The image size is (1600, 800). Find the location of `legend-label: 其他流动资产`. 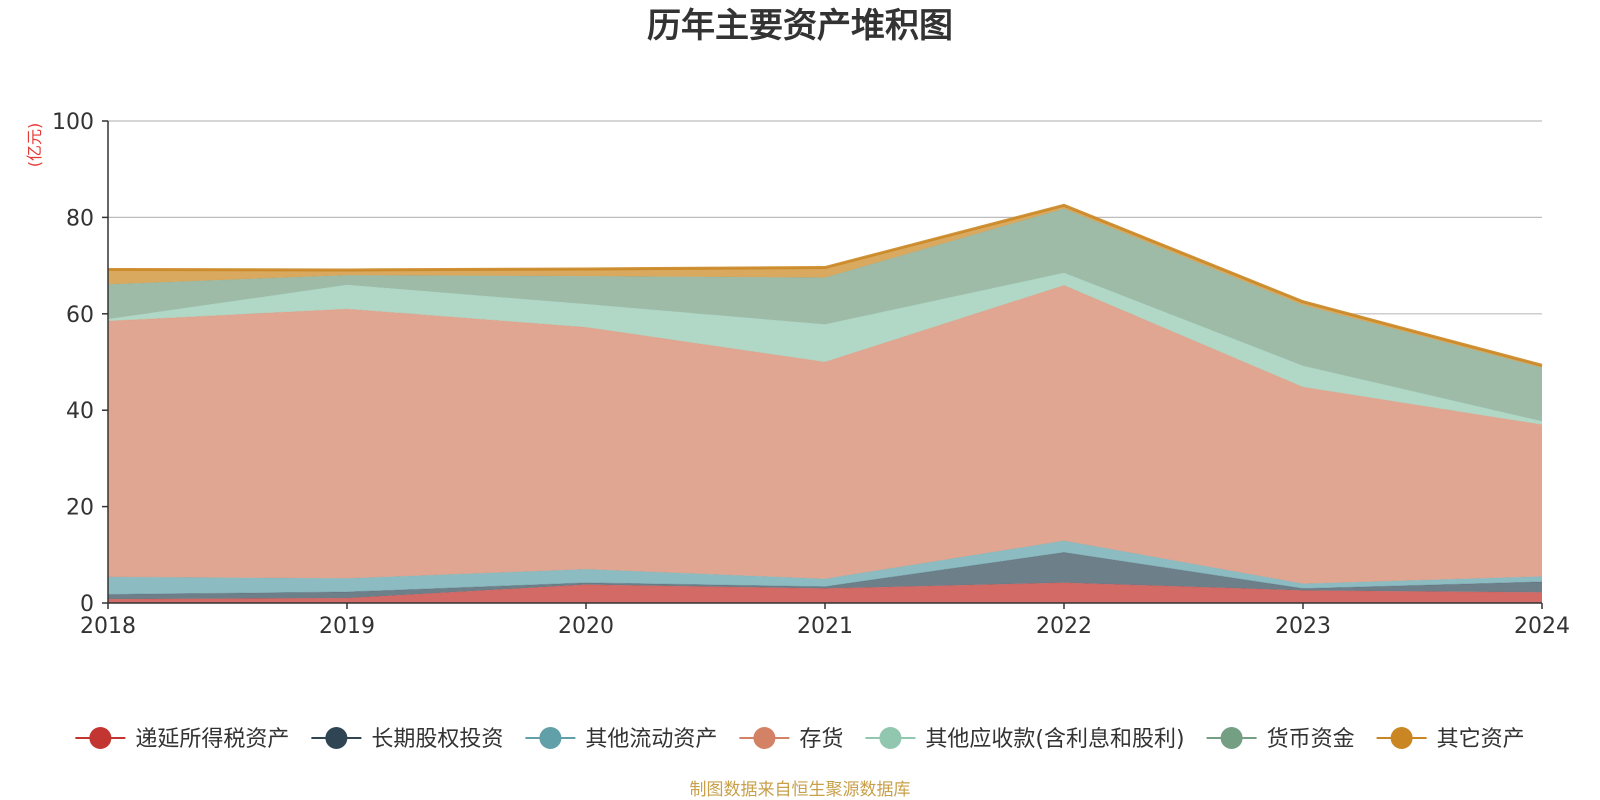

legend-label: 其他流动资产 is located at coordinates (651, 739).